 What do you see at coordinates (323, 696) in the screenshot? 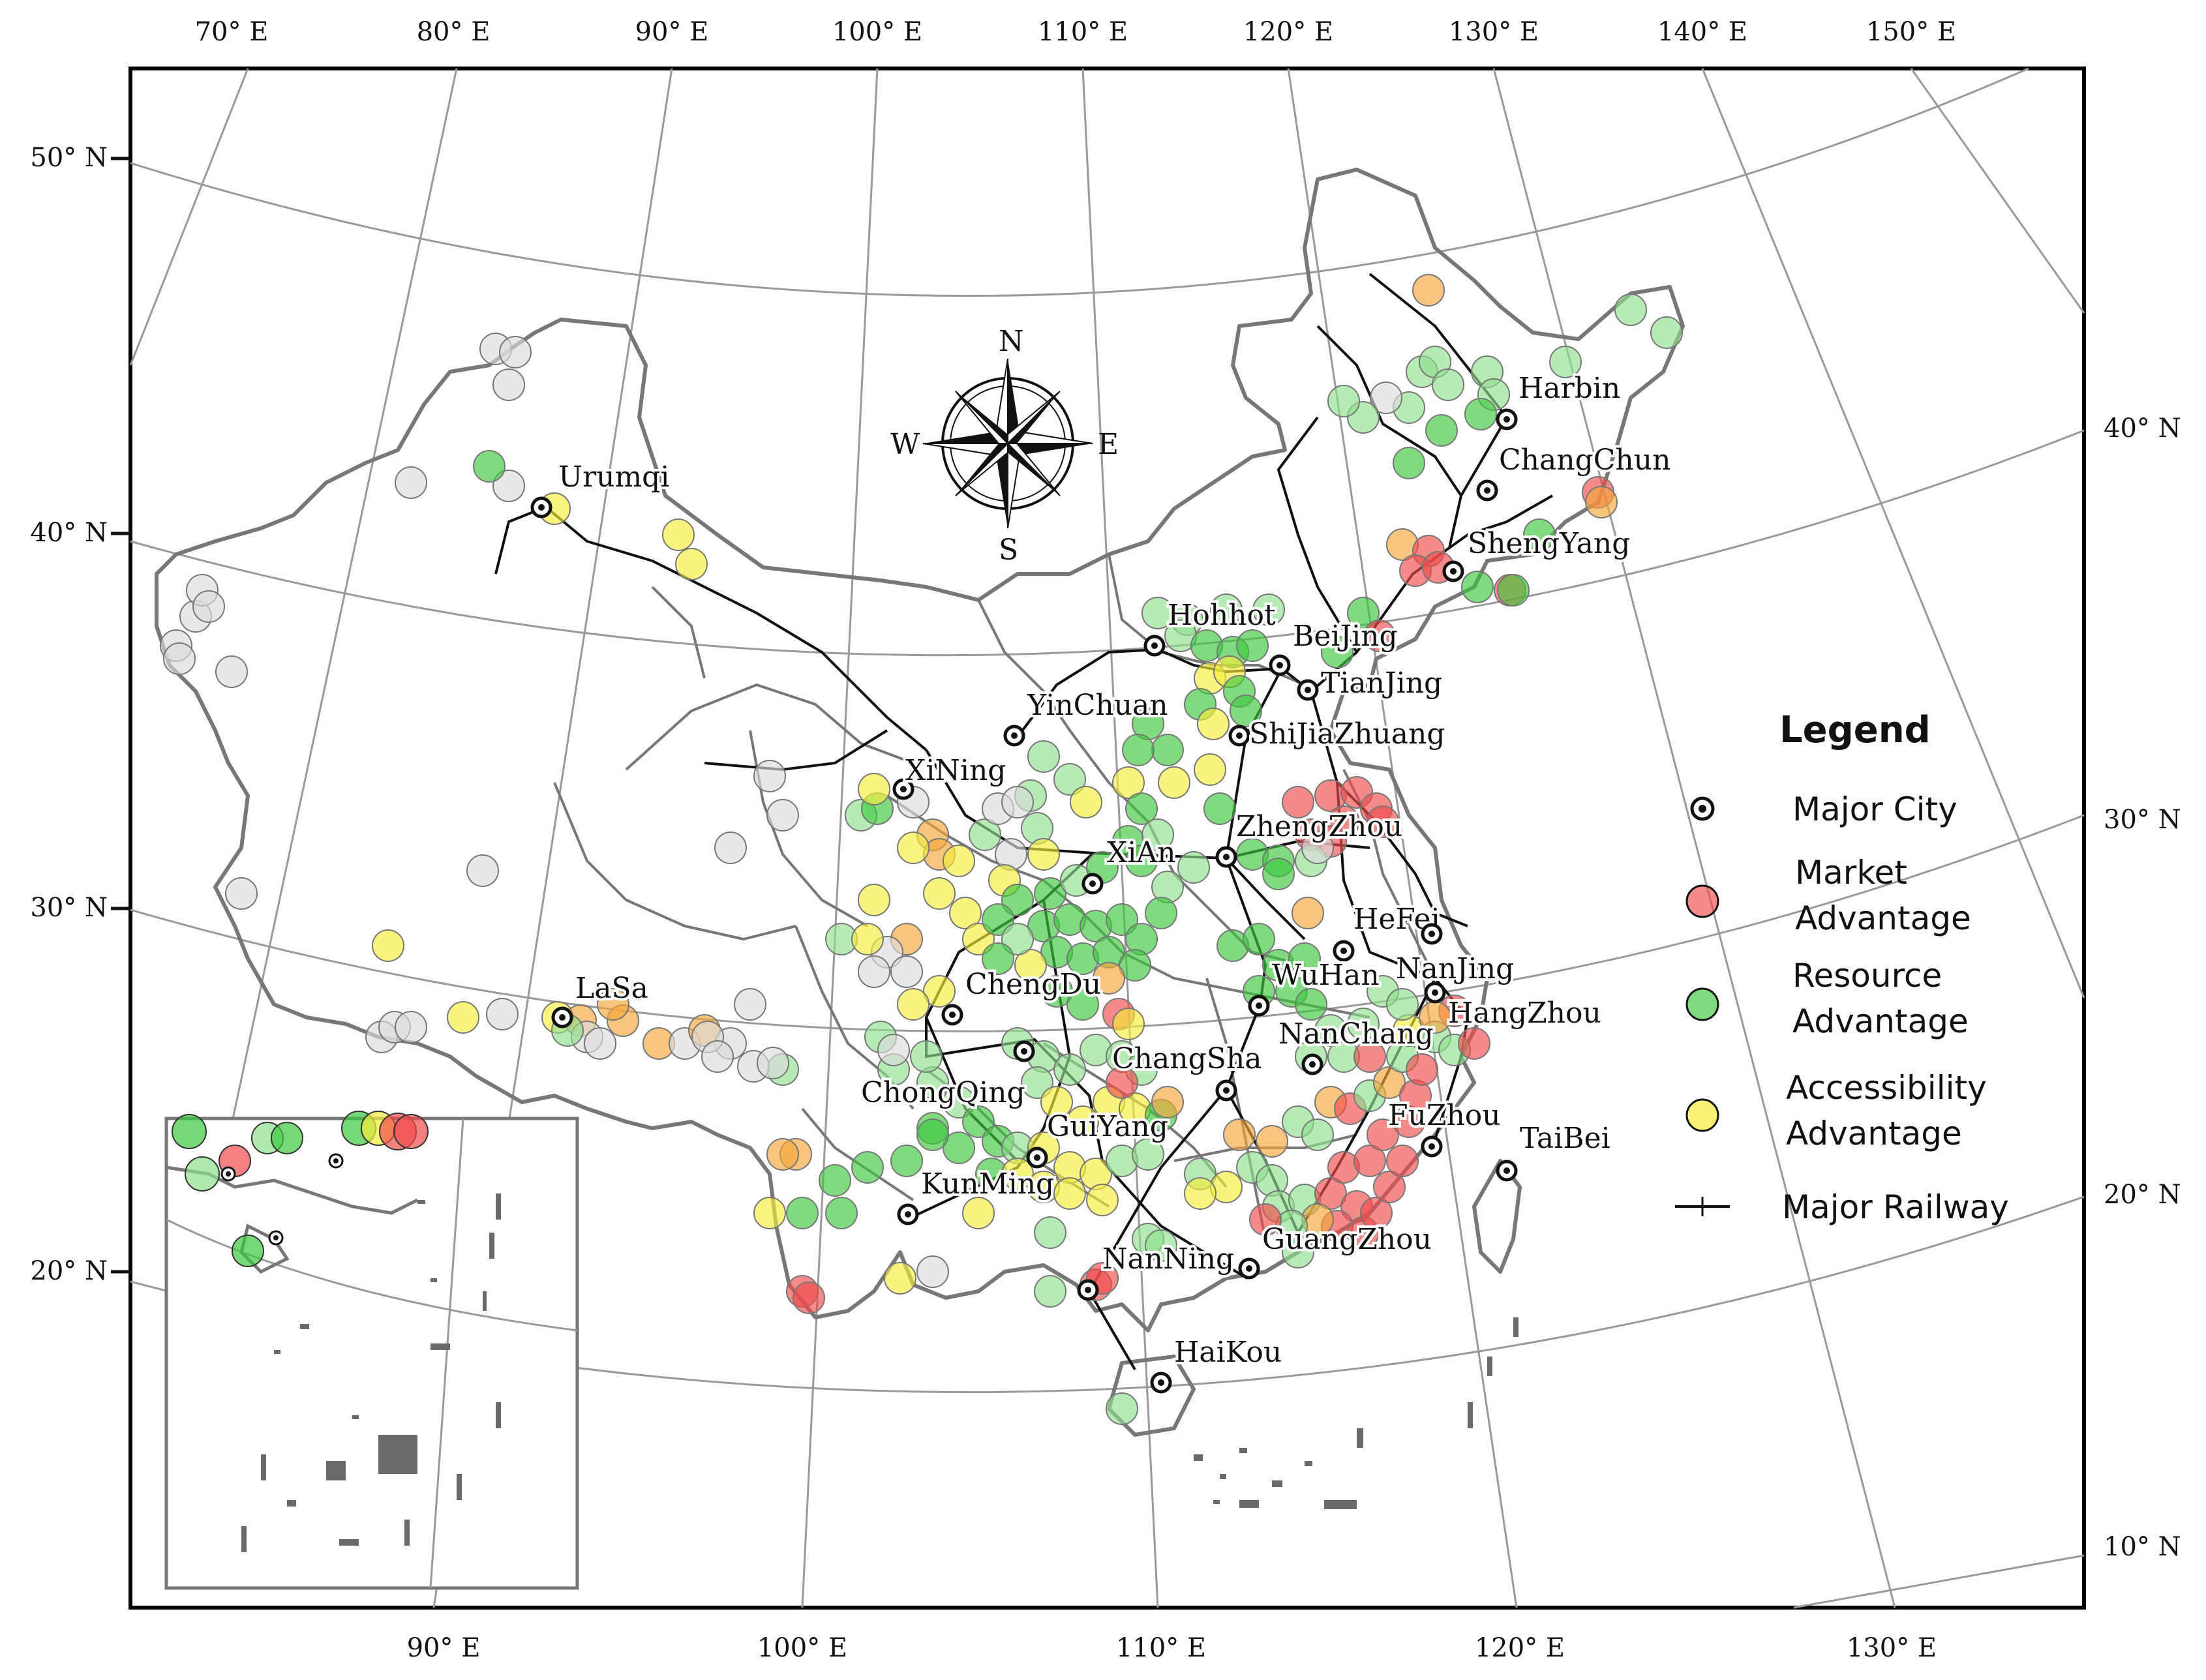
I see `lon-80-line` at bounding box center [323, 696].